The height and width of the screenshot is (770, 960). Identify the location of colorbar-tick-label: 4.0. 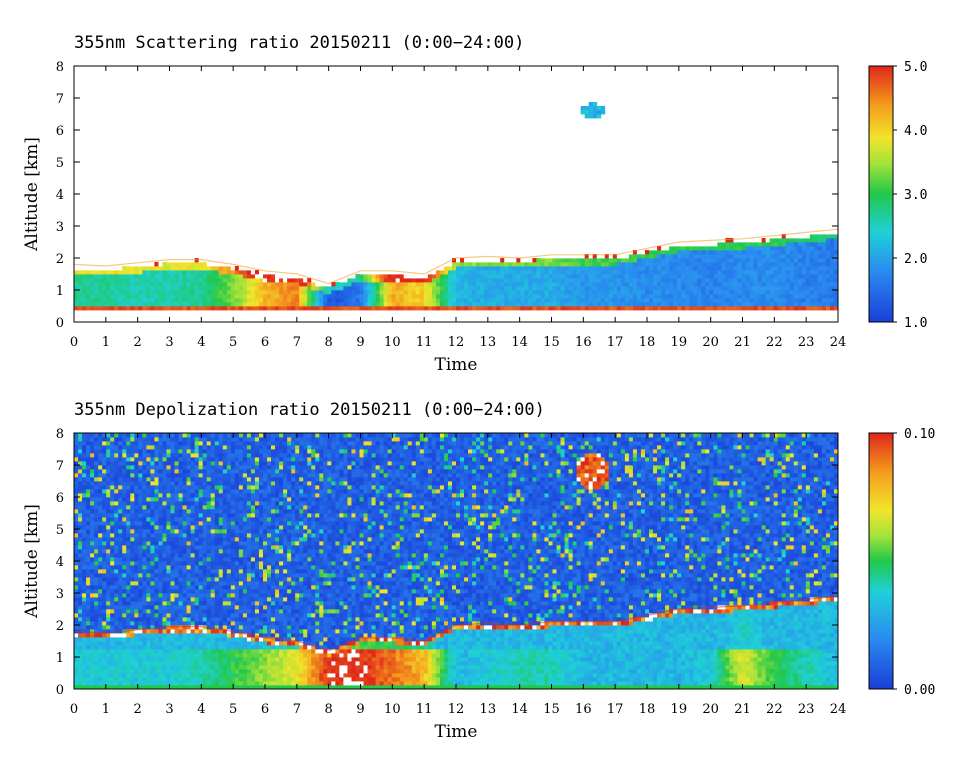
(915, 131).